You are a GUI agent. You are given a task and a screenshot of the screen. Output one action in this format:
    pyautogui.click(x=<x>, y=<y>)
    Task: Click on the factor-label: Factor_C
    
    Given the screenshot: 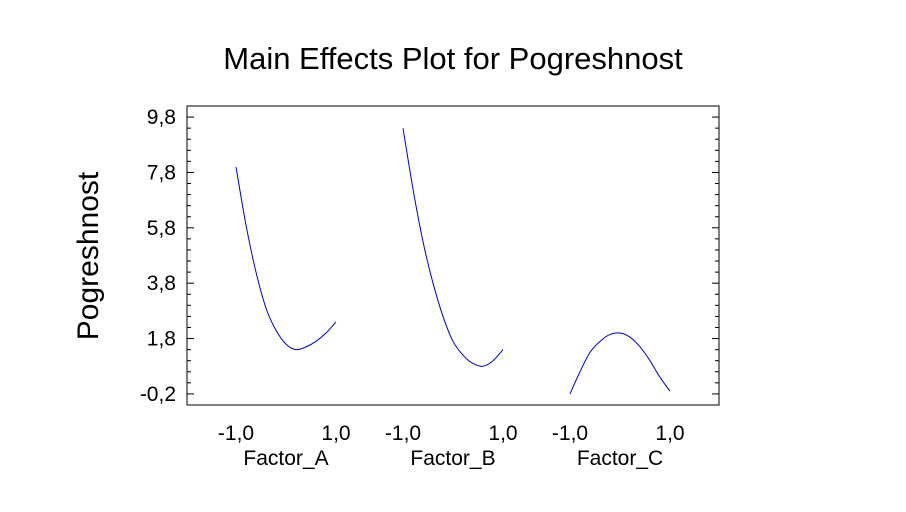 What is the action you would take?
    pyautogui.click(x=620, y=458)
    